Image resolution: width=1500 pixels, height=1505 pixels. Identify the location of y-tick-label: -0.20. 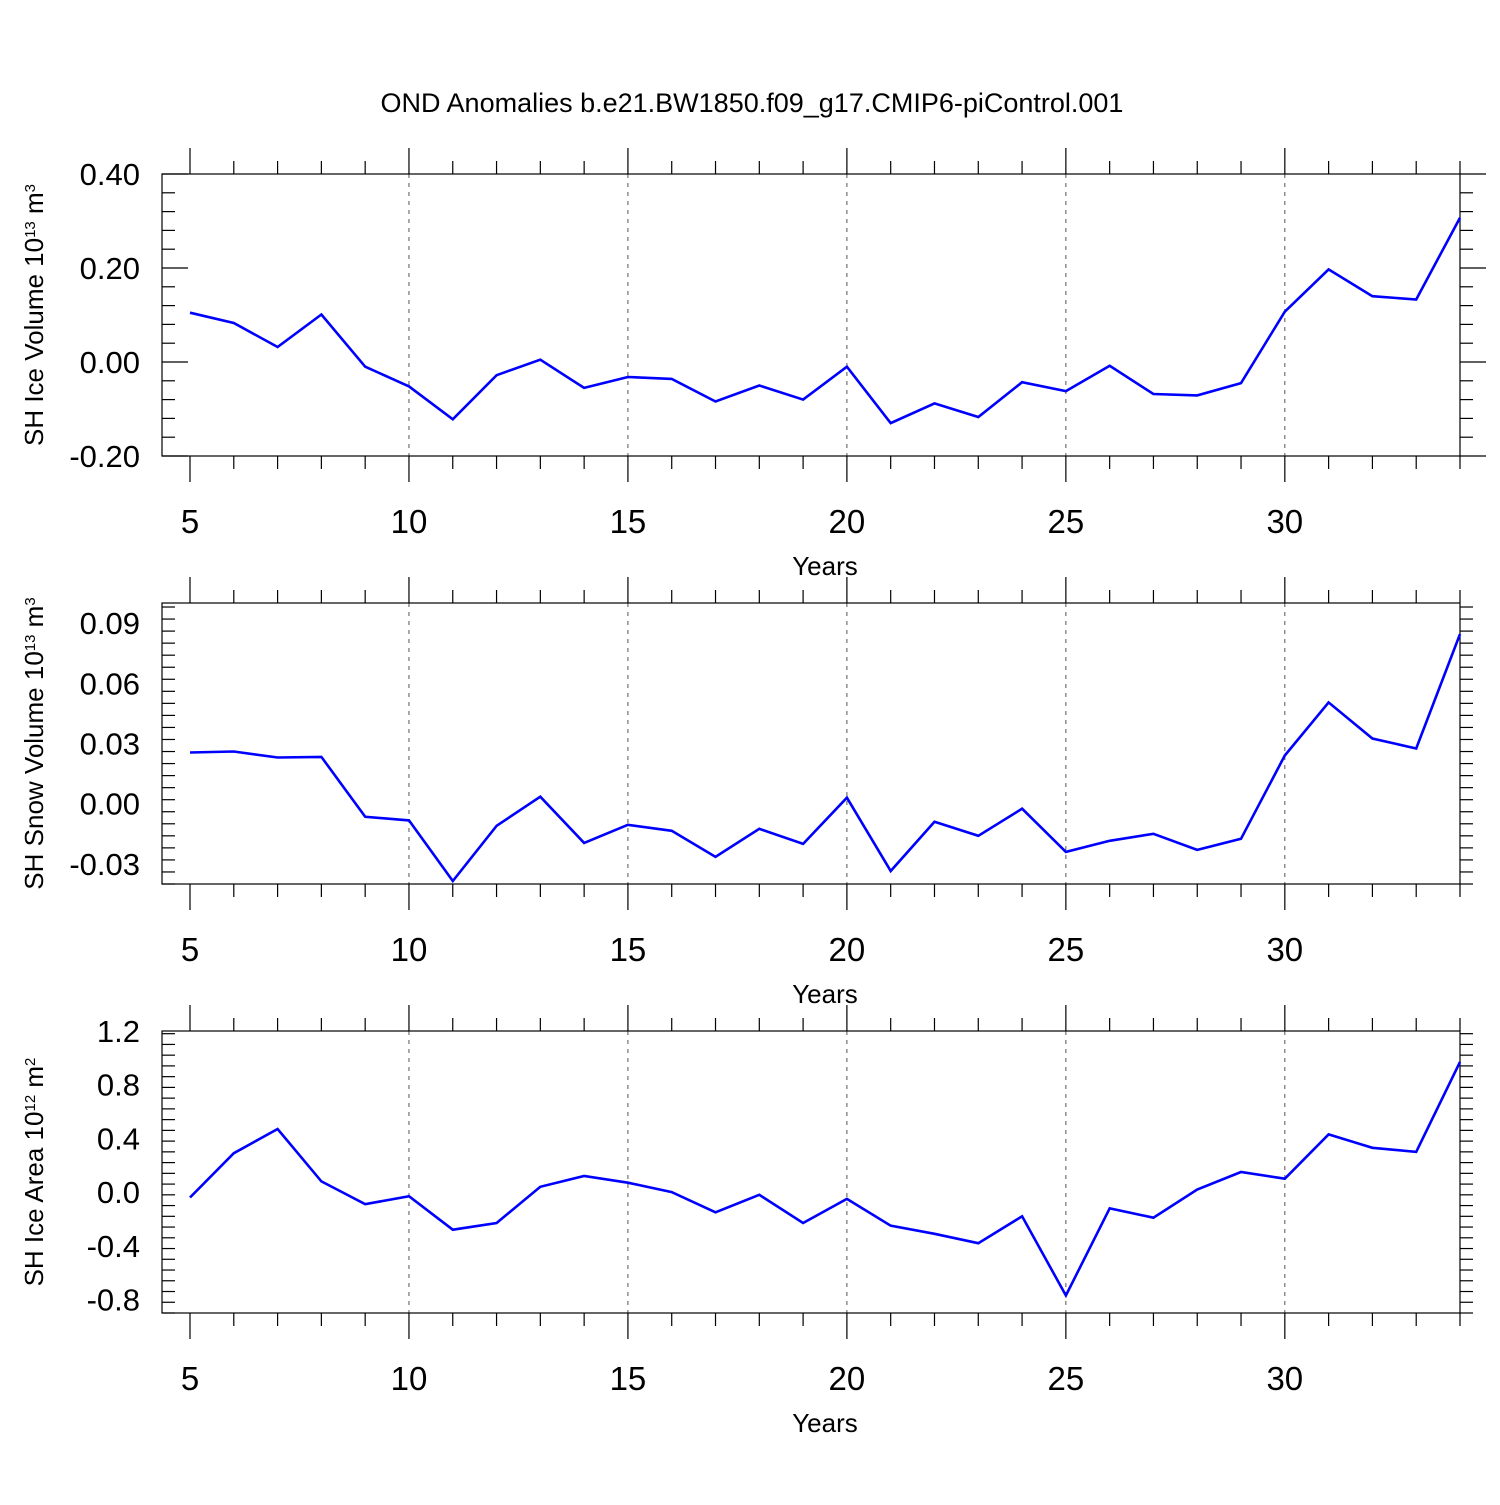
(104, 456).